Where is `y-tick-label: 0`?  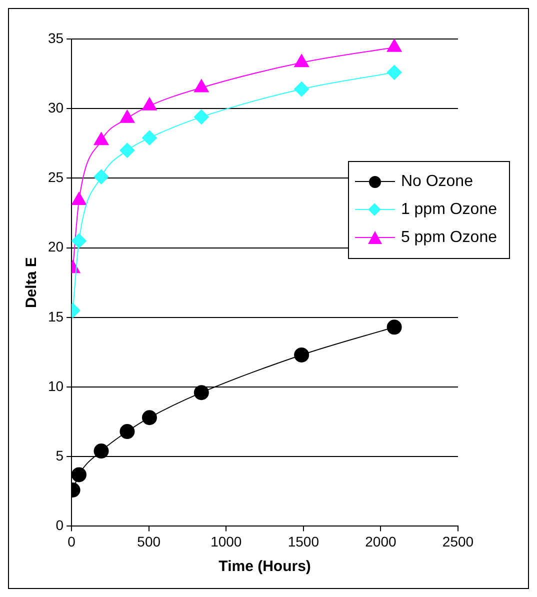 y-tick-label: 0 is located at coordinates (60, 525).